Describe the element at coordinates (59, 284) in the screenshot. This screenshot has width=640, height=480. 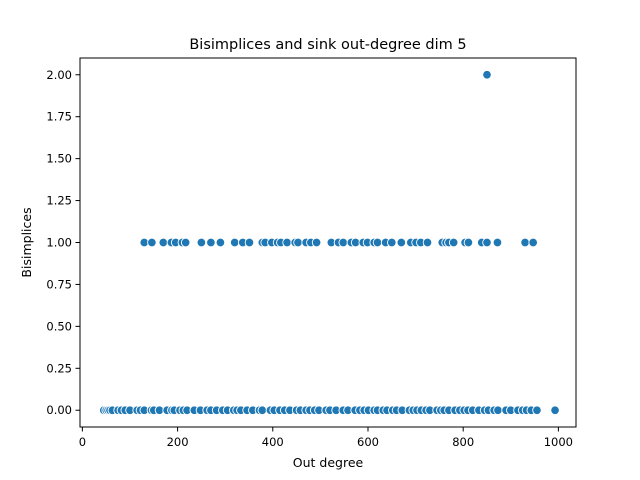
I see `y-tick-label: 0.75` at that location.